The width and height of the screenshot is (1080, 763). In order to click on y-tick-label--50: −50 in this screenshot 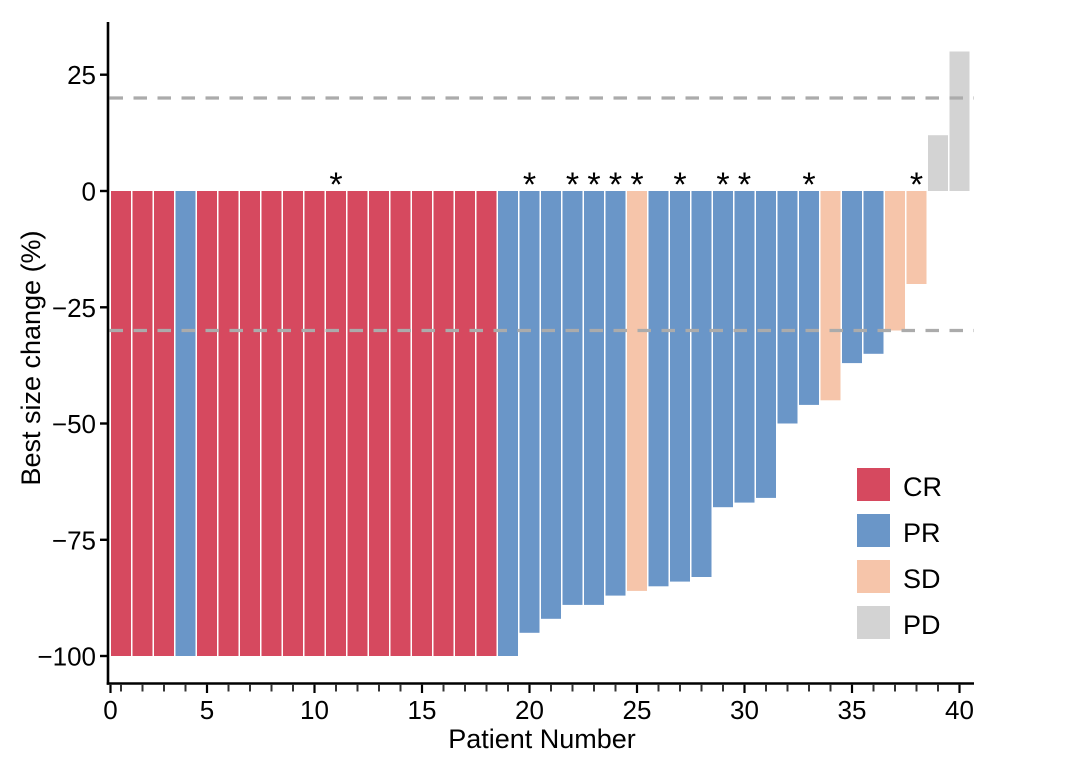, I will do `click(74, 424)`.